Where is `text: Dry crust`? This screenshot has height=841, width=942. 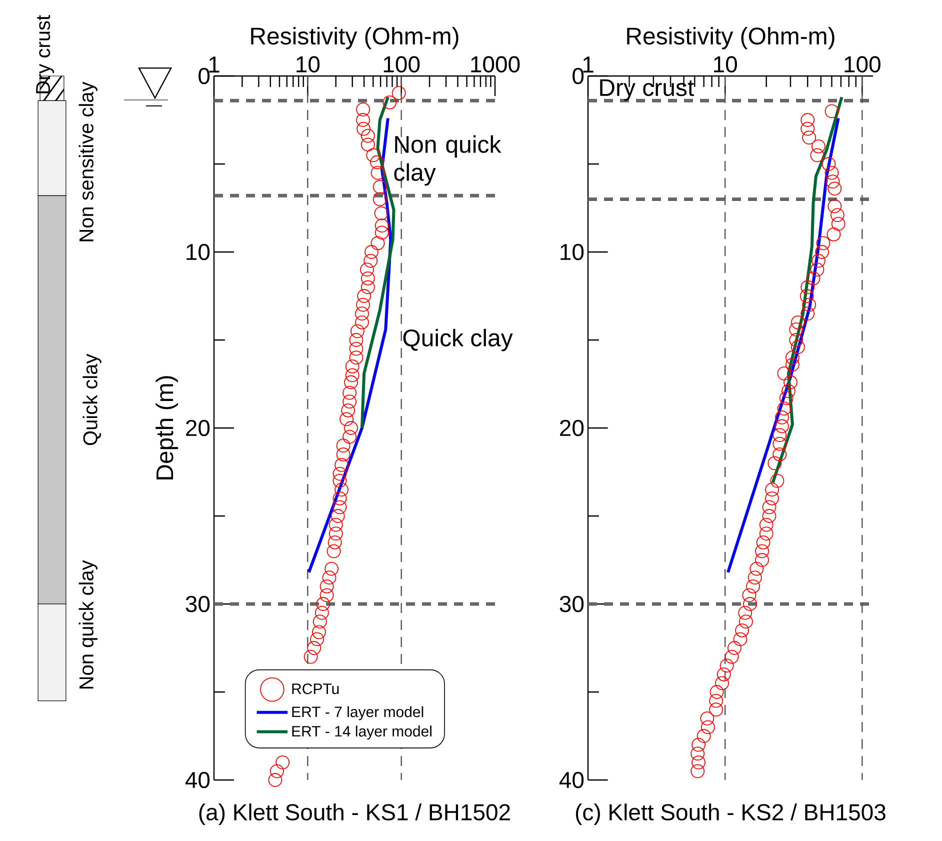
text: Dry crust is located at coordinates (45, 54).